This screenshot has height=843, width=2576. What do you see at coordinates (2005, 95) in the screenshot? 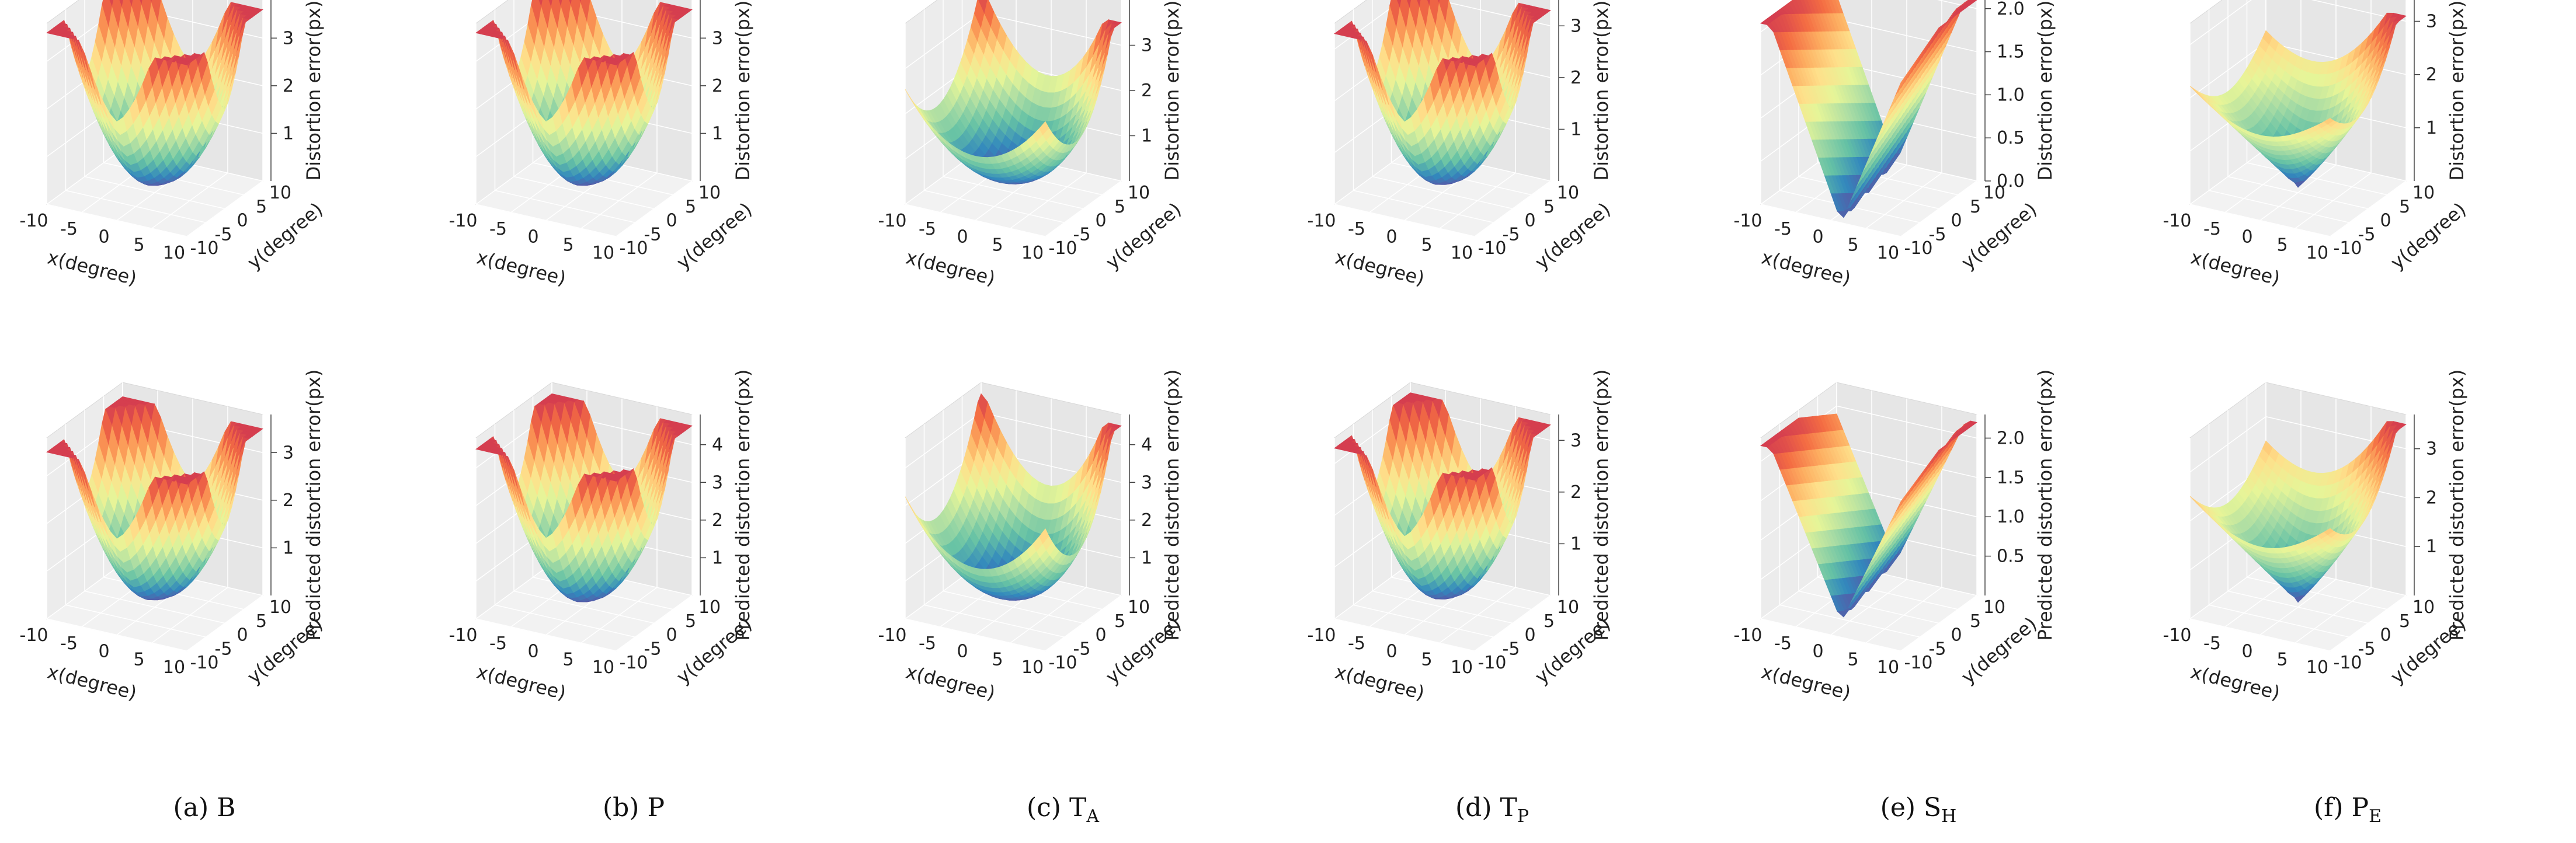
I see `z-tick-labels: 0.00.51.01.52.0` at bounding box center [2005, 95].